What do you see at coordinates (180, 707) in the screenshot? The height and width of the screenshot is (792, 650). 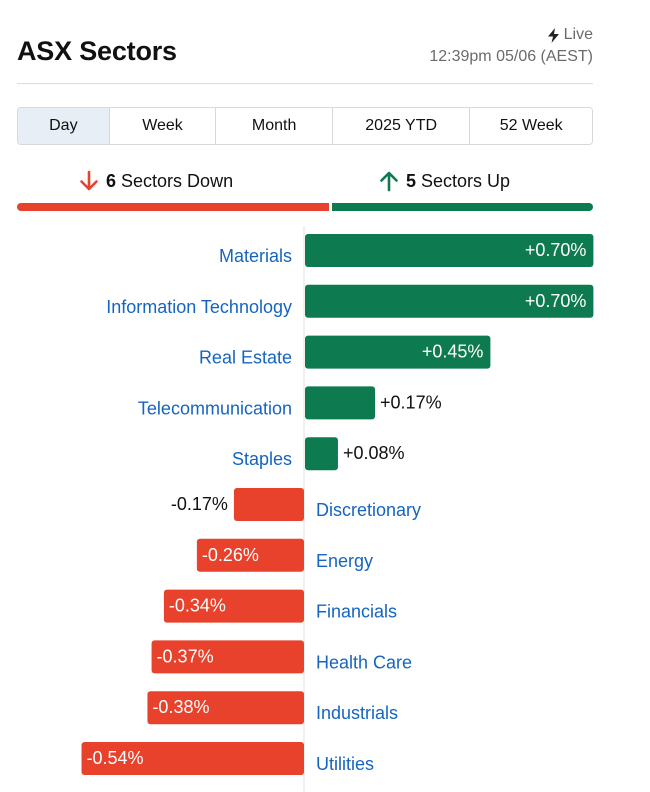 I see `sector-value-label: -0.38%` at bounding box center [180, 707].